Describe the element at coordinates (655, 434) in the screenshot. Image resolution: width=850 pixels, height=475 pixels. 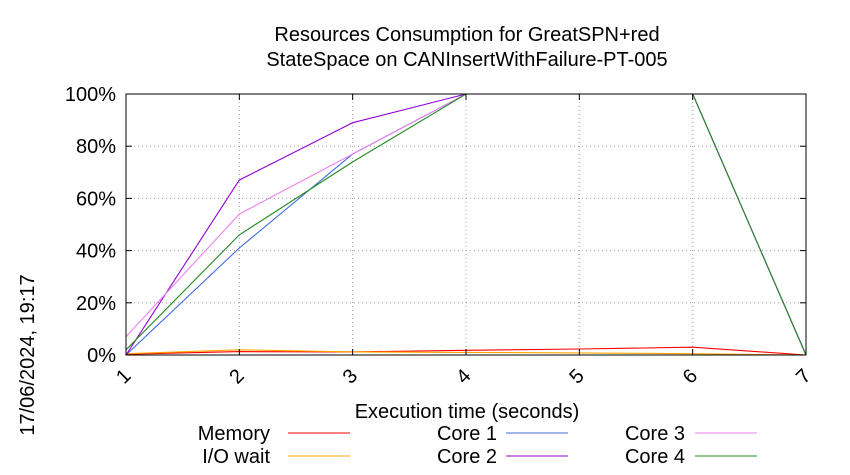
I see `legend-label: Core 3` at that location.